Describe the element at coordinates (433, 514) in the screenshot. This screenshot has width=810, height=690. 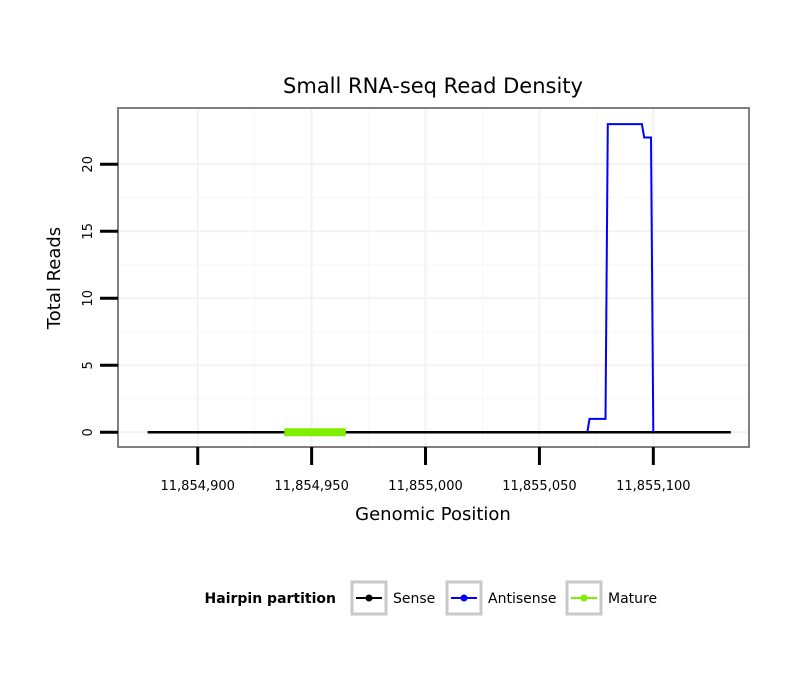
I see `x-axis-title: Genomic Position` at that location.